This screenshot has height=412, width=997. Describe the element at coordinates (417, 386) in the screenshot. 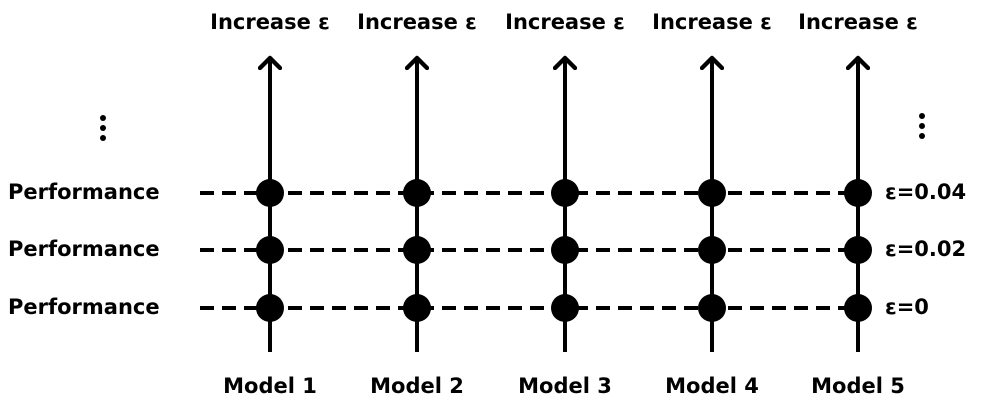

I see `model-label: Model 2` at that location.